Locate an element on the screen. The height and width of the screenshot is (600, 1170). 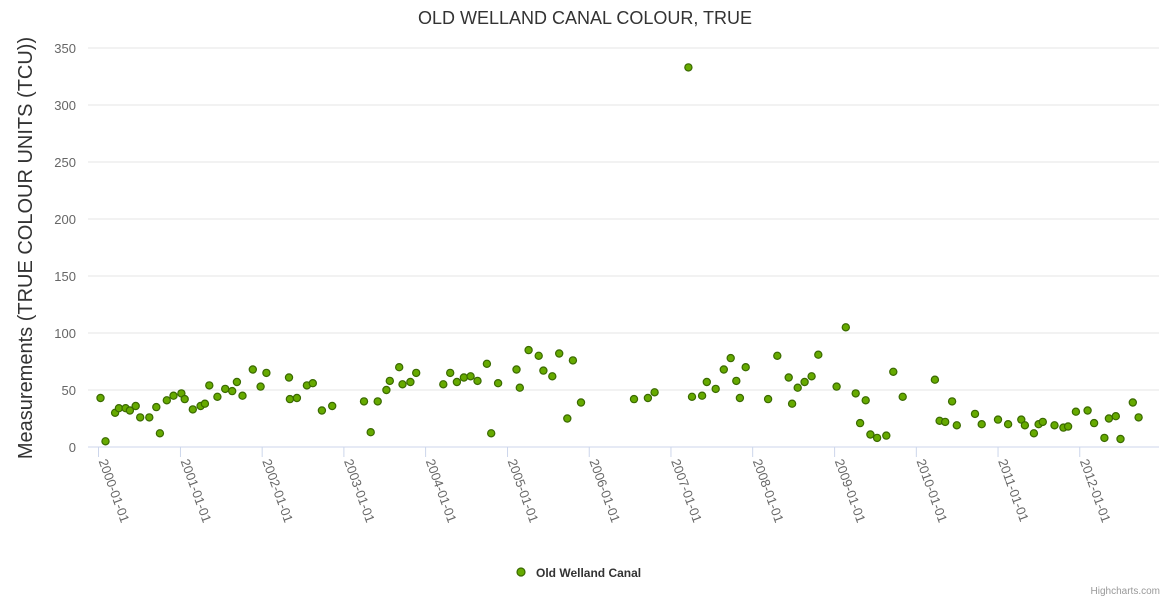
credits-link: Highcharts.com is located at coordinates (1125, 591).